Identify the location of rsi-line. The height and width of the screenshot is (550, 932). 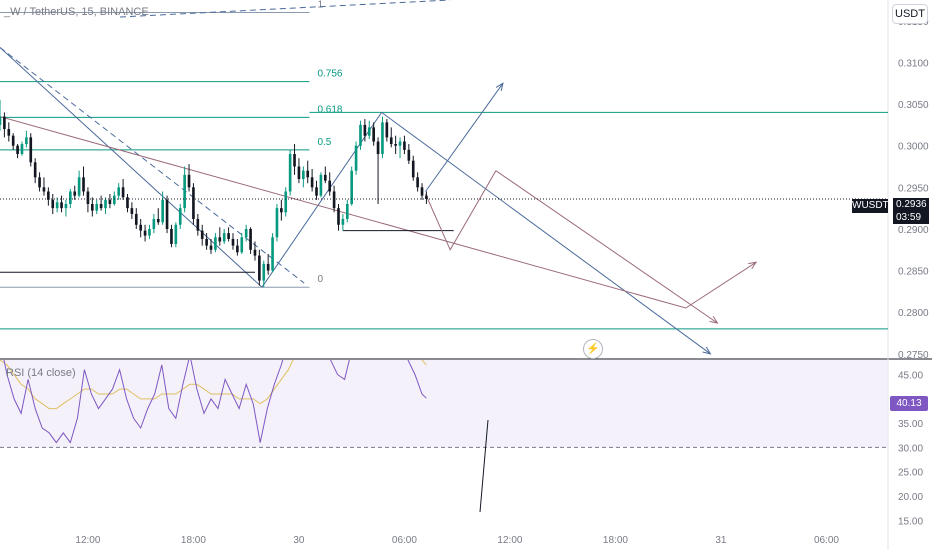
(213, 373).